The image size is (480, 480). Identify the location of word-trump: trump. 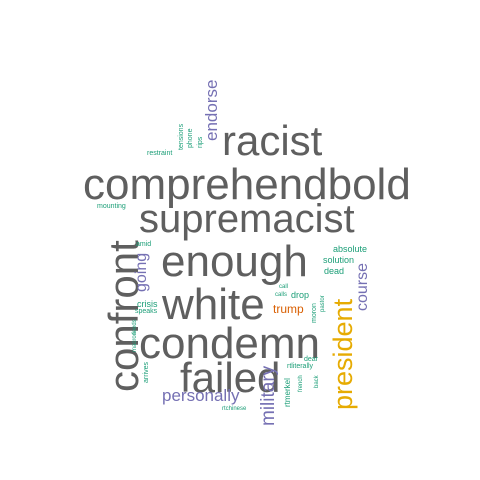
(288, 309).